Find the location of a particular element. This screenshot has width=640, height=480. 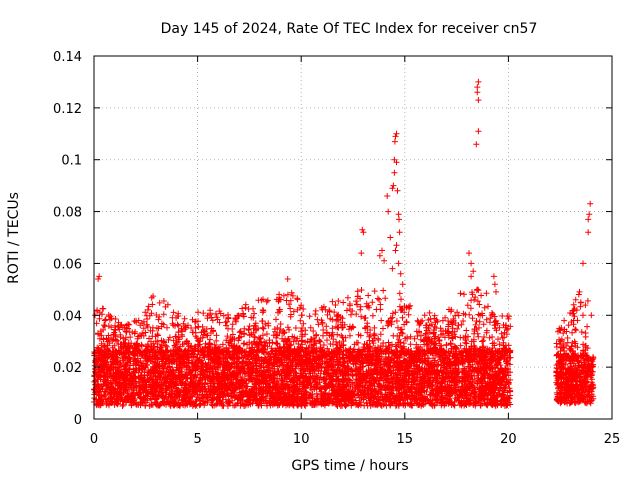

y-tick-label: 0.08 is located at coordinates (67, 213).